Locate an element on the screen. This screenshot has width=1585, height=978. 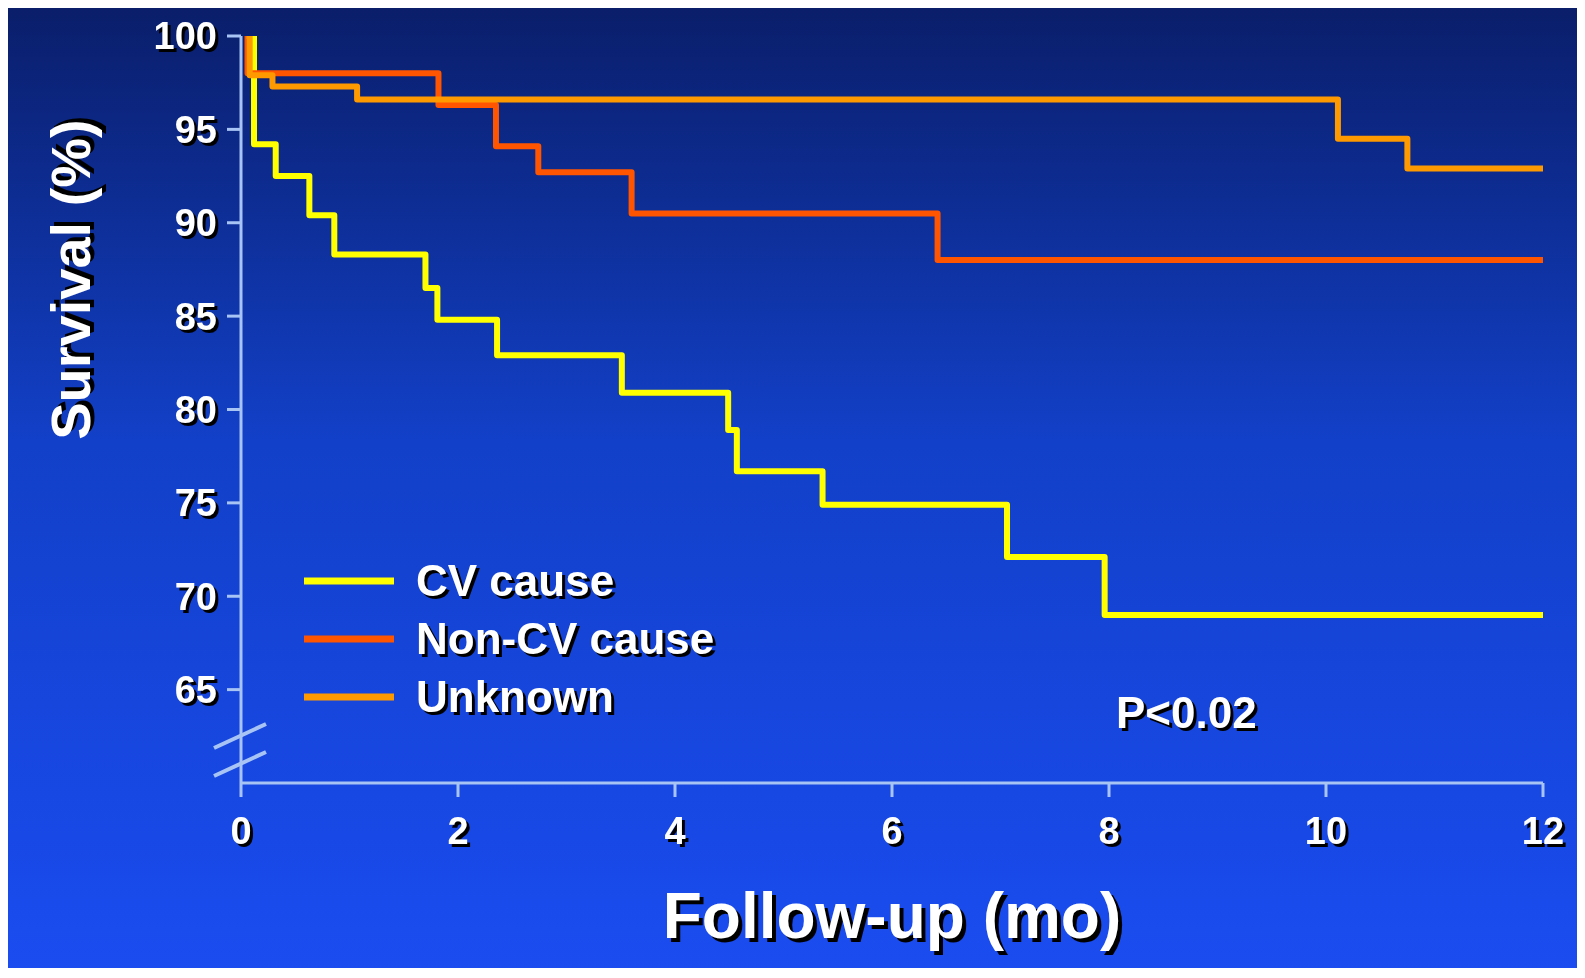
x-tick-label: 8 is located at coordinates (1109, 830).